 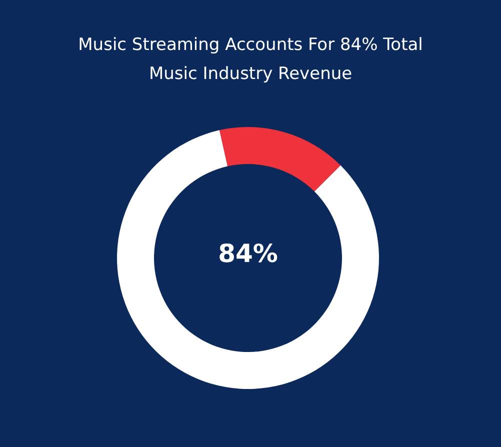 I want to click on donut-slice, so click(x=280, y=159).